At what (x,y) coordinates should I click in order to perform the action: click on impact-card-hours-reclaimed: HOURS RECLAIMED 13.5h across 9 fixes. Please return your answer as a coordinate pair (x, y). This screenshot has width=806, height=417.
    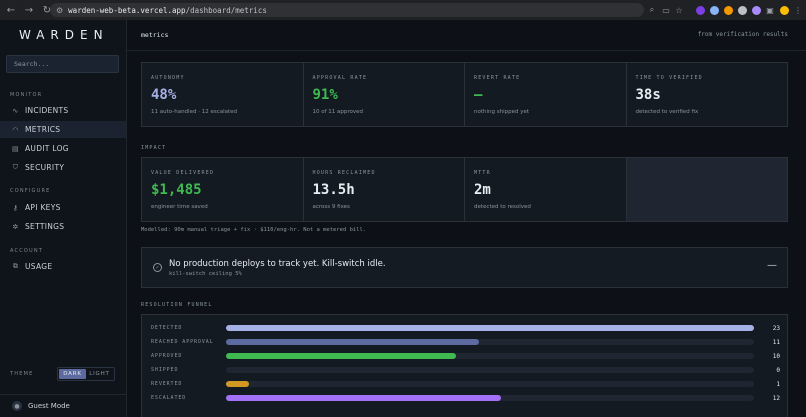
    Looking at the image, I should click on (384, 189).